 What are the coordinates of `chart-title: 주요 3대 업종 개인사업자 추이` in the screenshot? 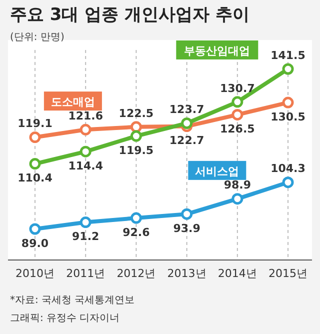 It's located at (130, 15).